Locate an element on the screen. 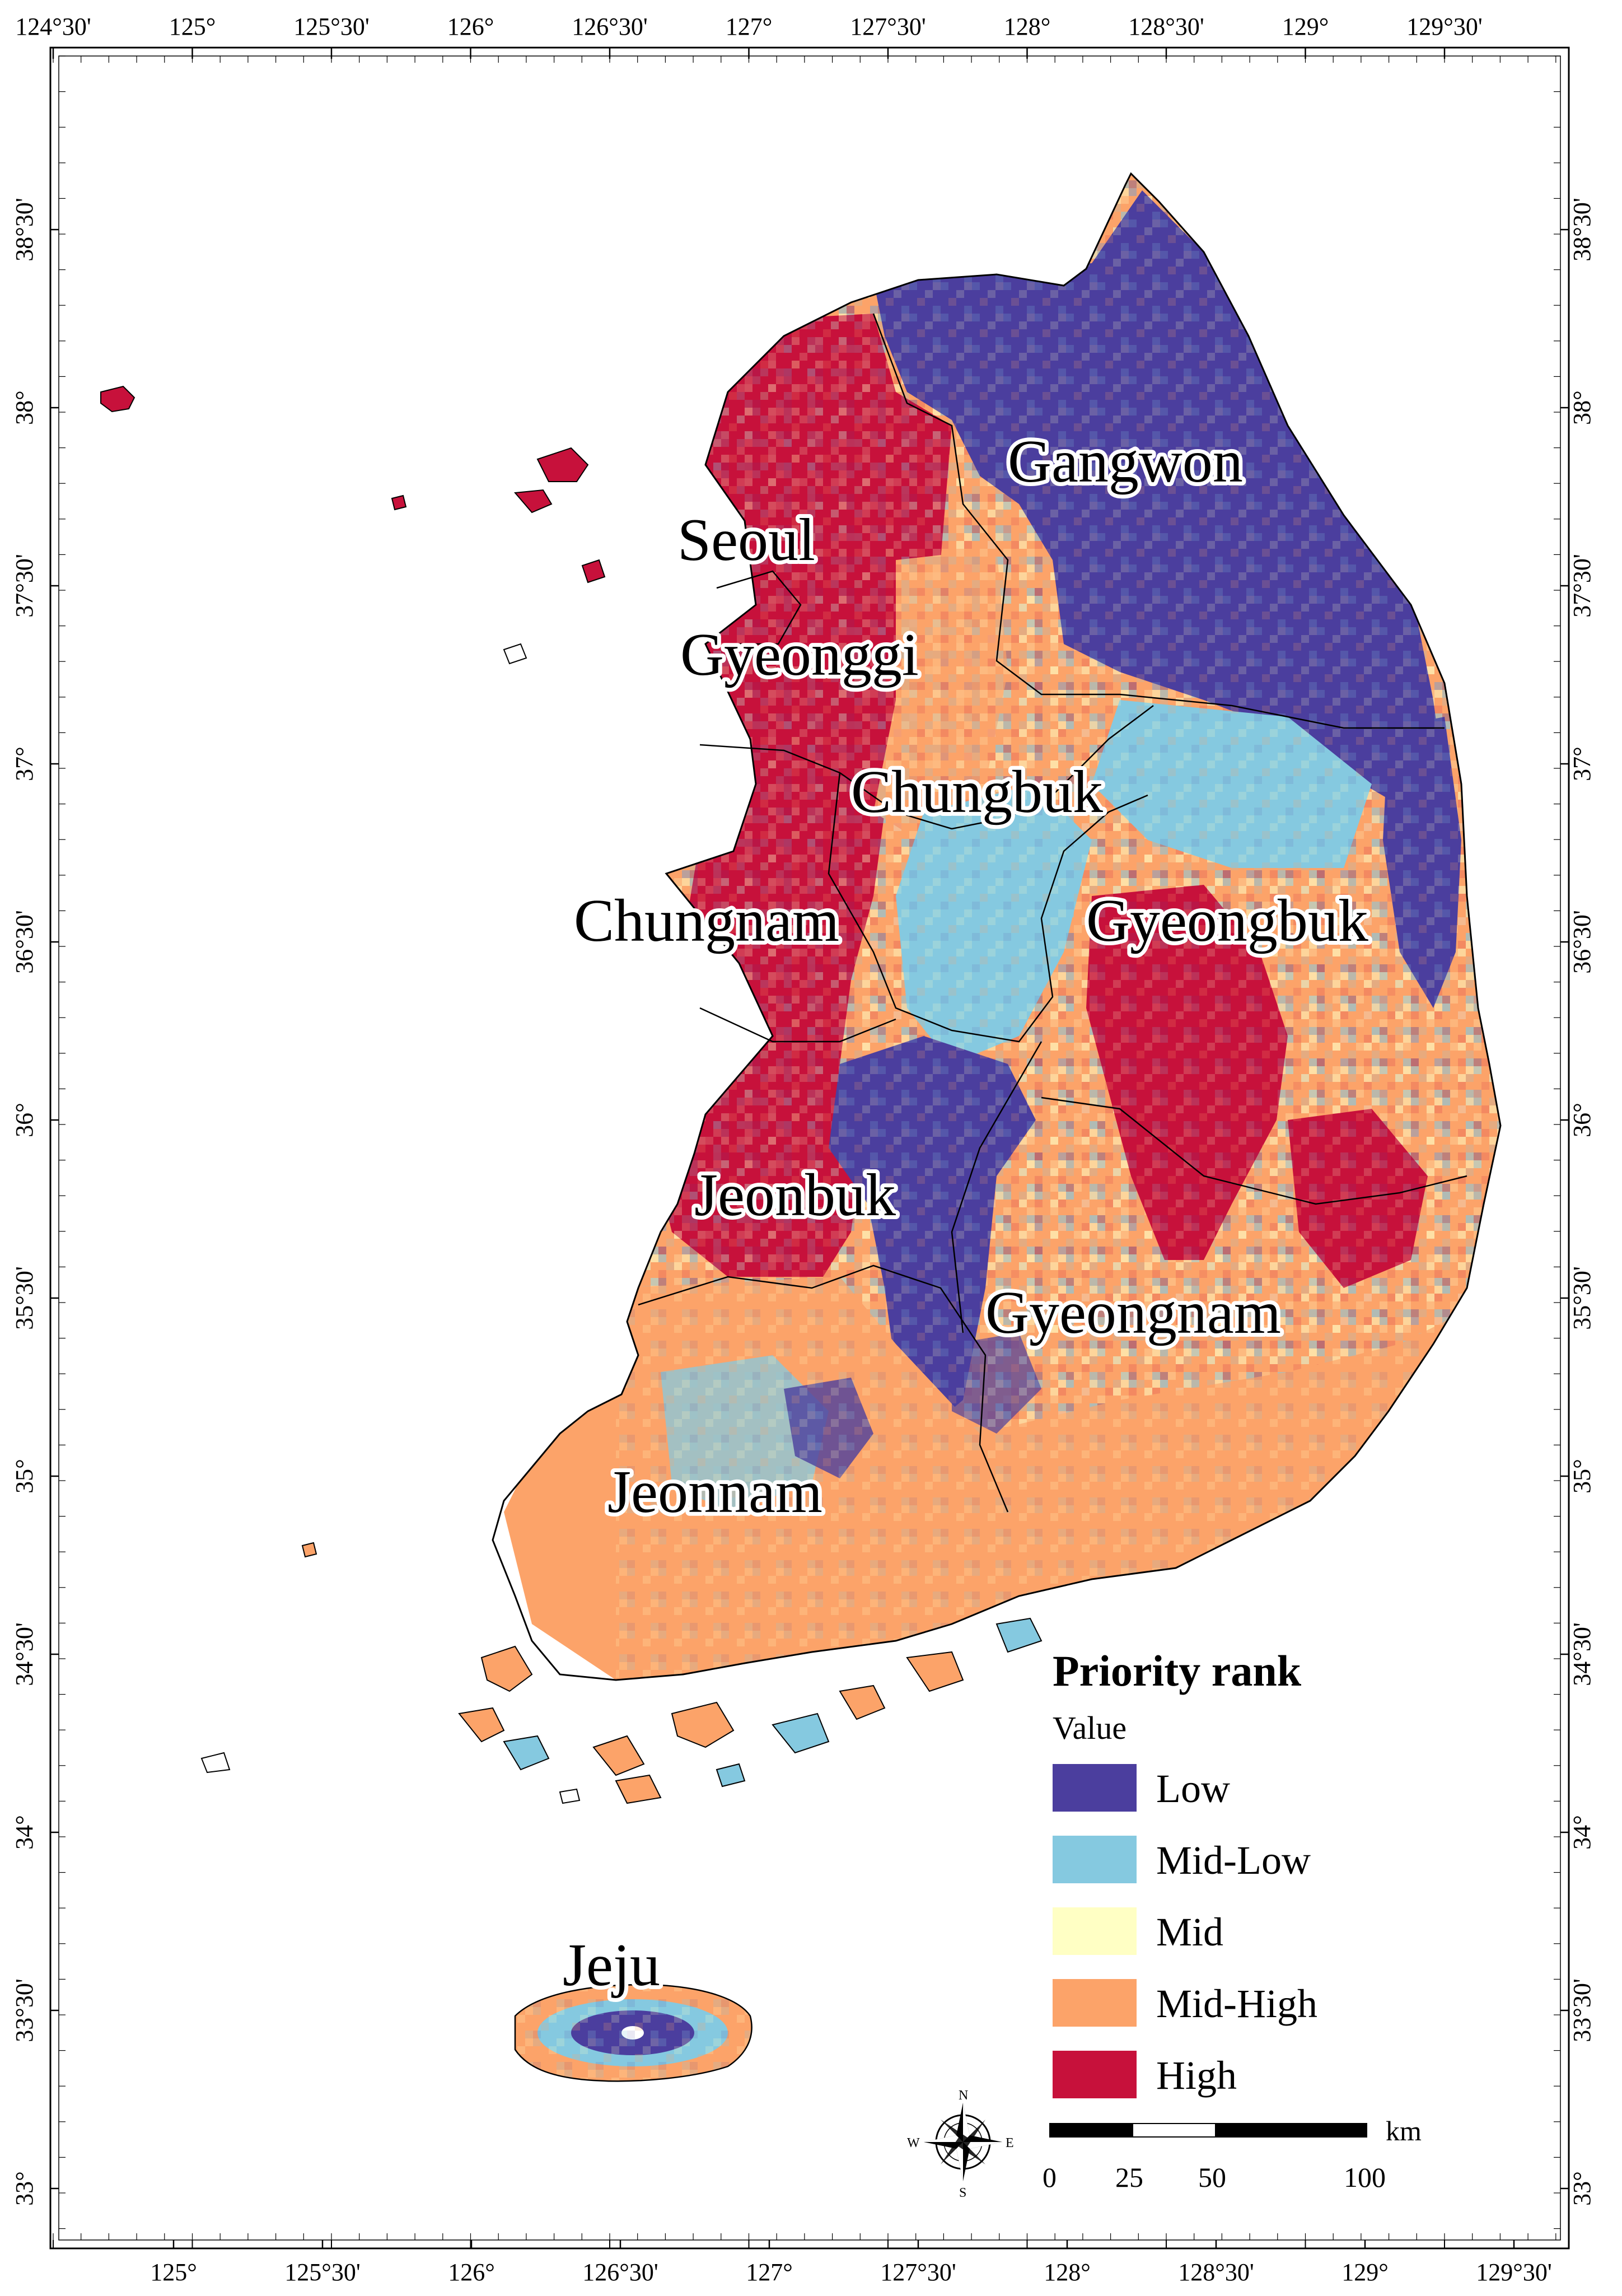 This screenshot has width=1622, height=2296. top-lon-label: 127° is located at coordinates (749, 27).